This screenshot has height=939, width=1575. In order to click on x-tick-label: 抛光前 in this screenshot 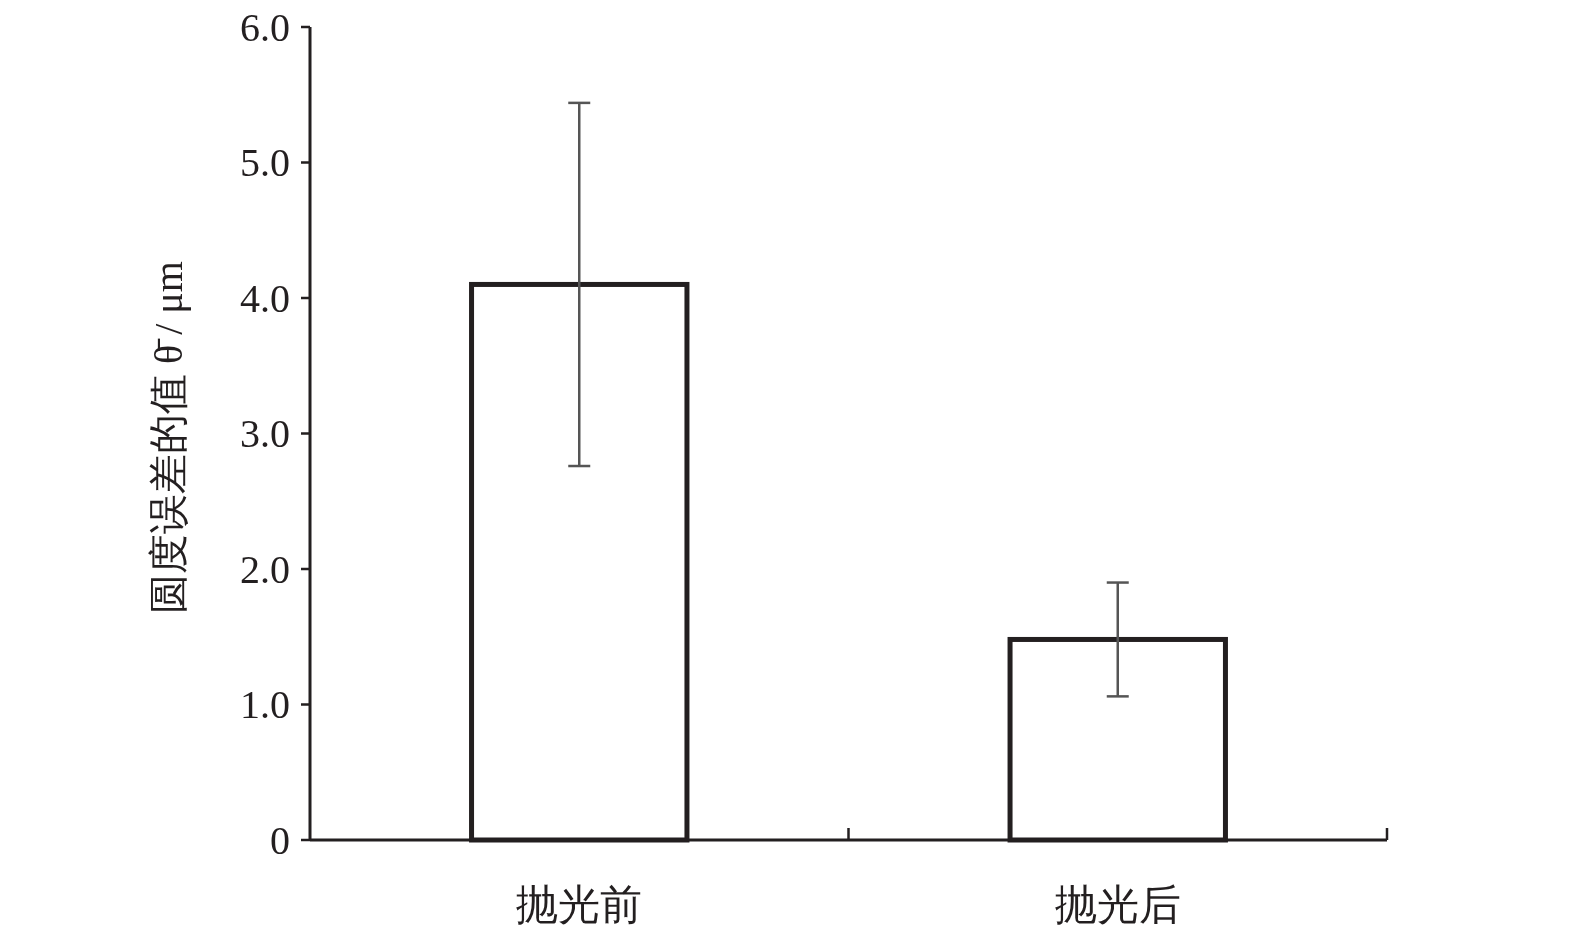, I will do `click(579, 905)`.